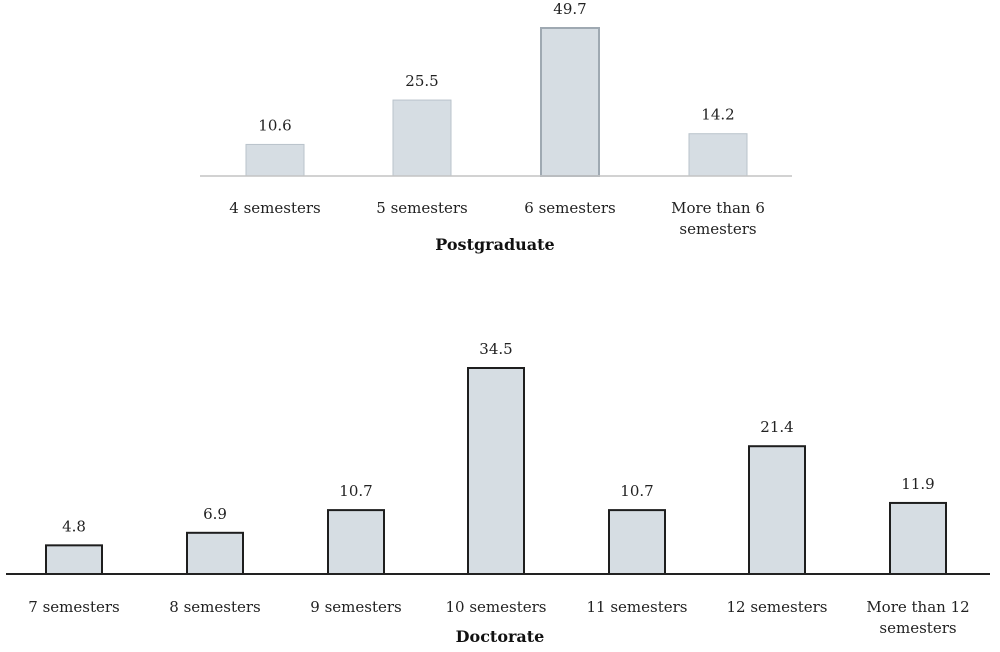  I want to click on postgraduate-value-label-1: 10.6, so click(274, 125).